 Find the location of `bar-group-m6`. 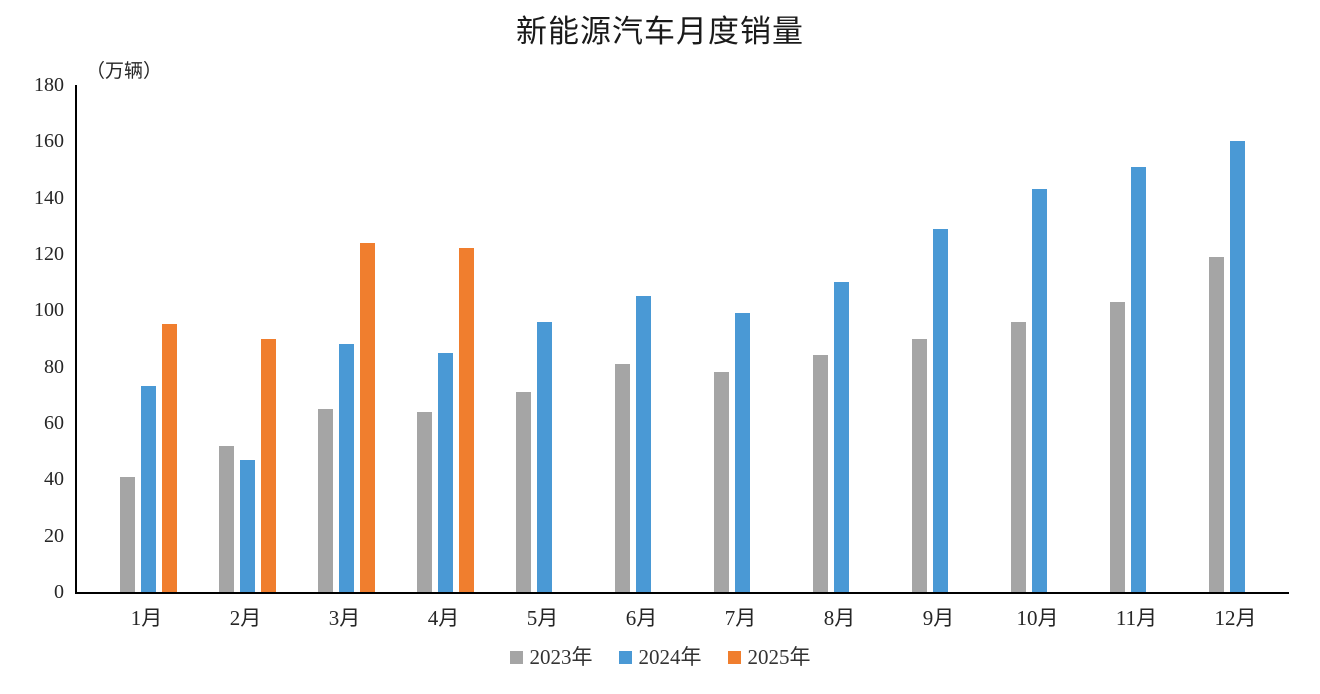

bar-group-m6 is located at coordinates (643, 338).